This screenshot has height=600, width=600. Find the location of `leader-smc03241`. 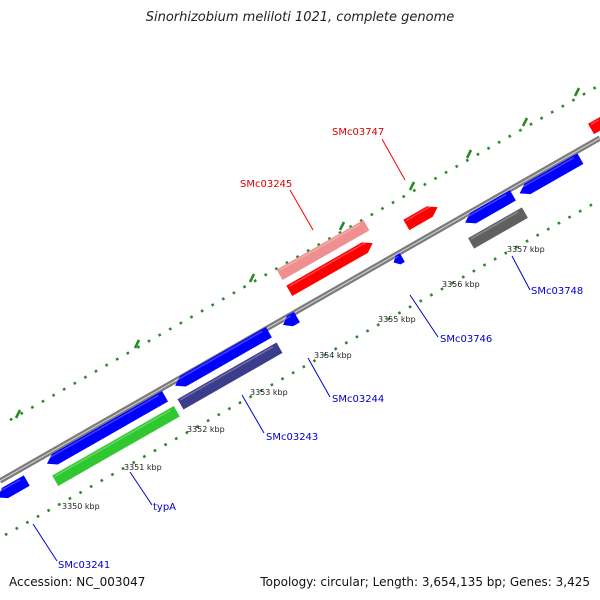

leader-smc03241 is located at coordinates (45, 542).